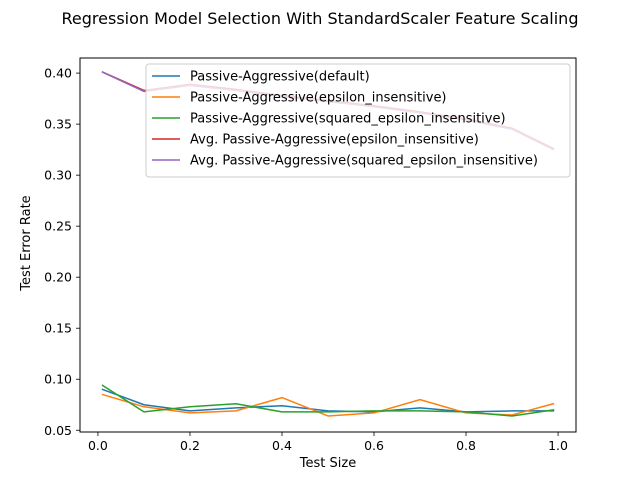 This screenshot has width=640, height=480. Describe the element at coordinates (58, 73) in the screenshot. I see `y-tick-label: 0.40` at that location.